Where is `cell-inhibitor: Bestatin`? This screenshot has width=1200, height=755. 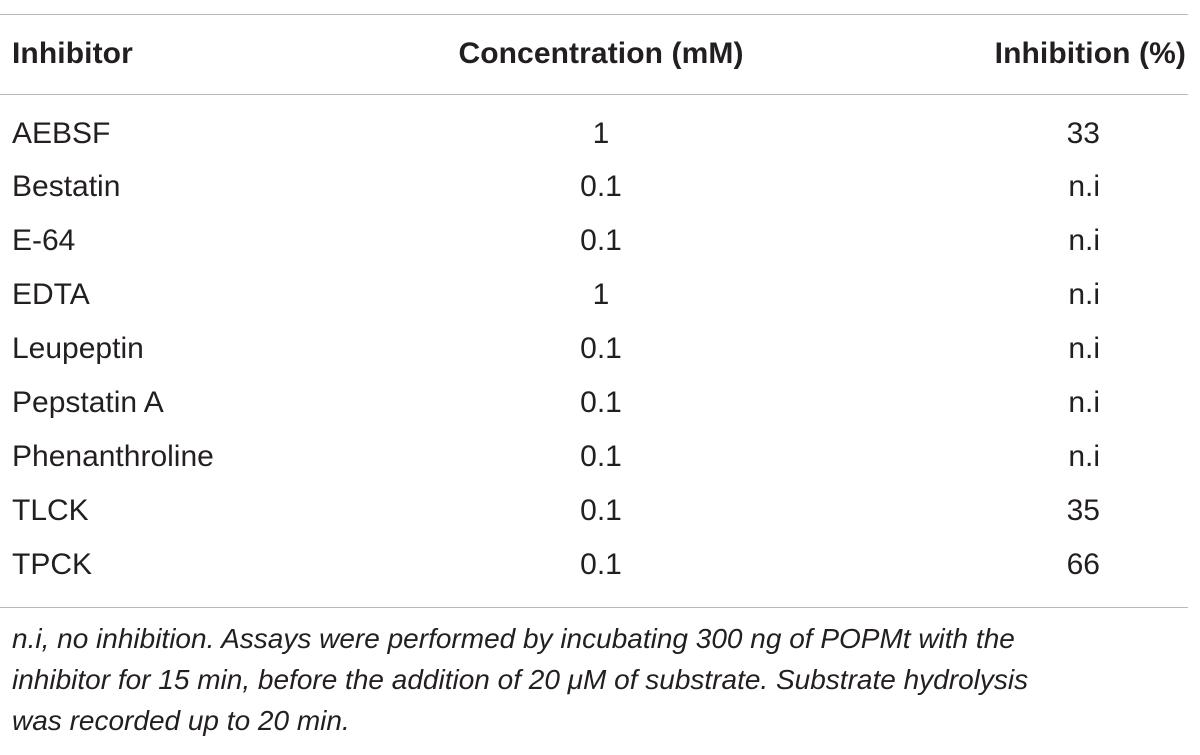 cell-inhibitor: Bestatin is located at coordinates (66, 186).